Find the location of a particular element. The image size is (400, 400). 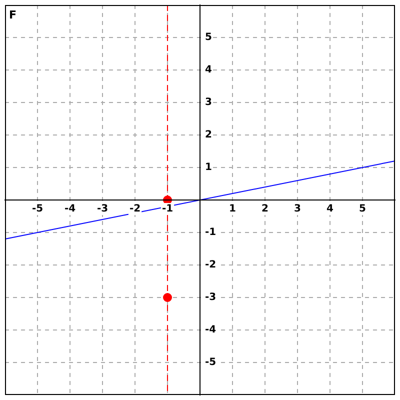

x-tick-label: 2 is located at coordinates (265, 209).